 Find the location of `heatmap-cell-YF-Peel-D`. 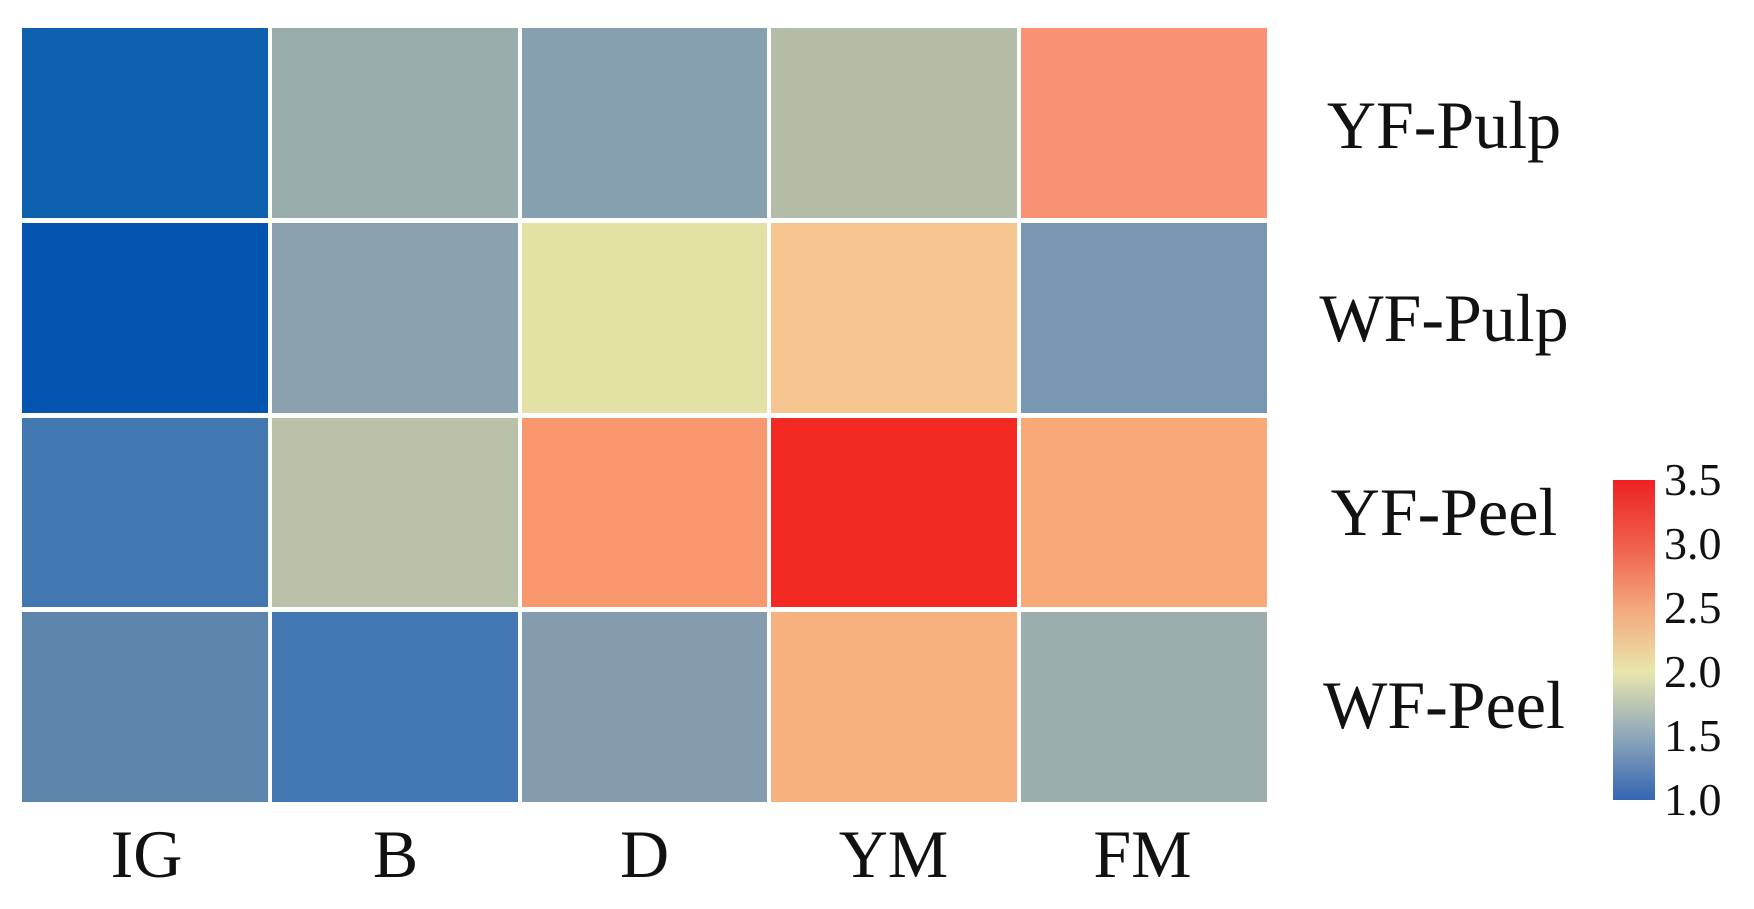

heatmap-cell-YF-Peel-D is located at coordinates (644, 512).